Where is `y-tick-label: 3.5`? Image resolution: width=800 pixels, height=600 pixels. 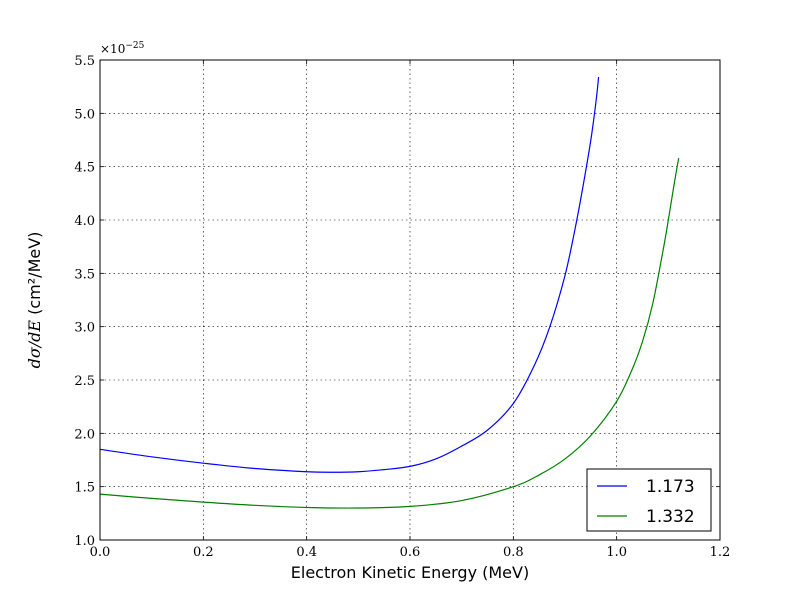
y-tick-label: 3.5 is located at coordinates (84, 274).